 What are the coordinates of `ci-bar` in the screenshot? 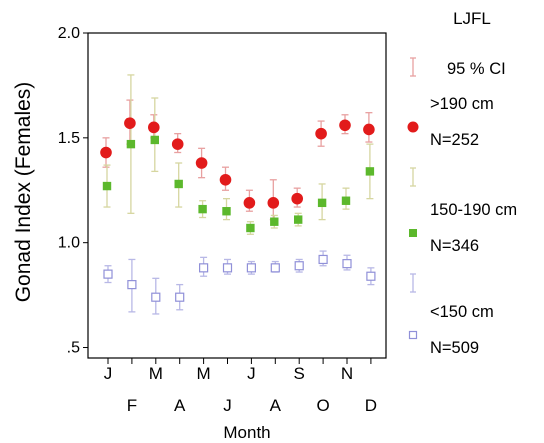 It's located at (155, 135).